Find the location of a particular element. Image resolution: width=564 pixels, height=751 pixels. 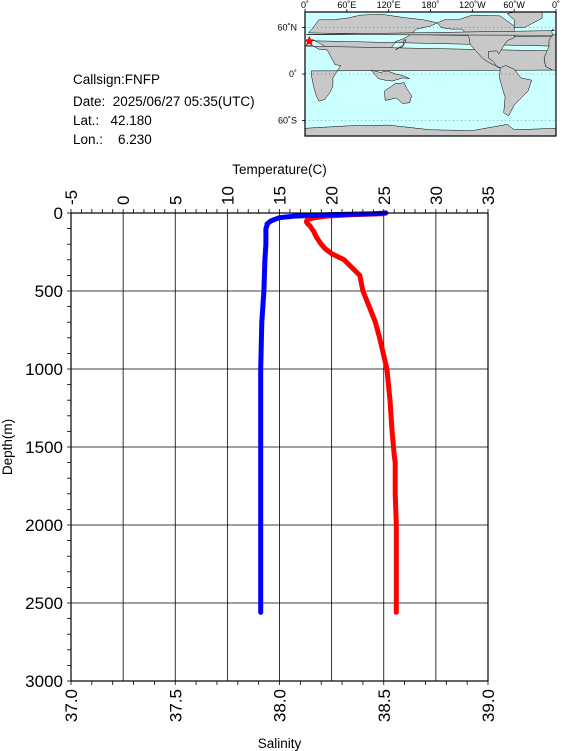

temperature-tick-label: 0 is located at coordinates (123, 200).